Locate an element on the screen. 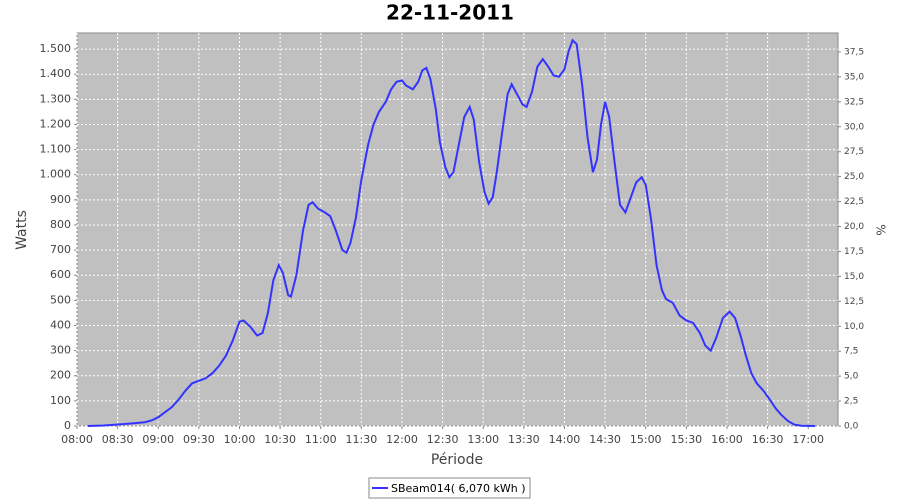  legend: SBeam014( 6,070 kWh ) is located at coordinates (449, 488).